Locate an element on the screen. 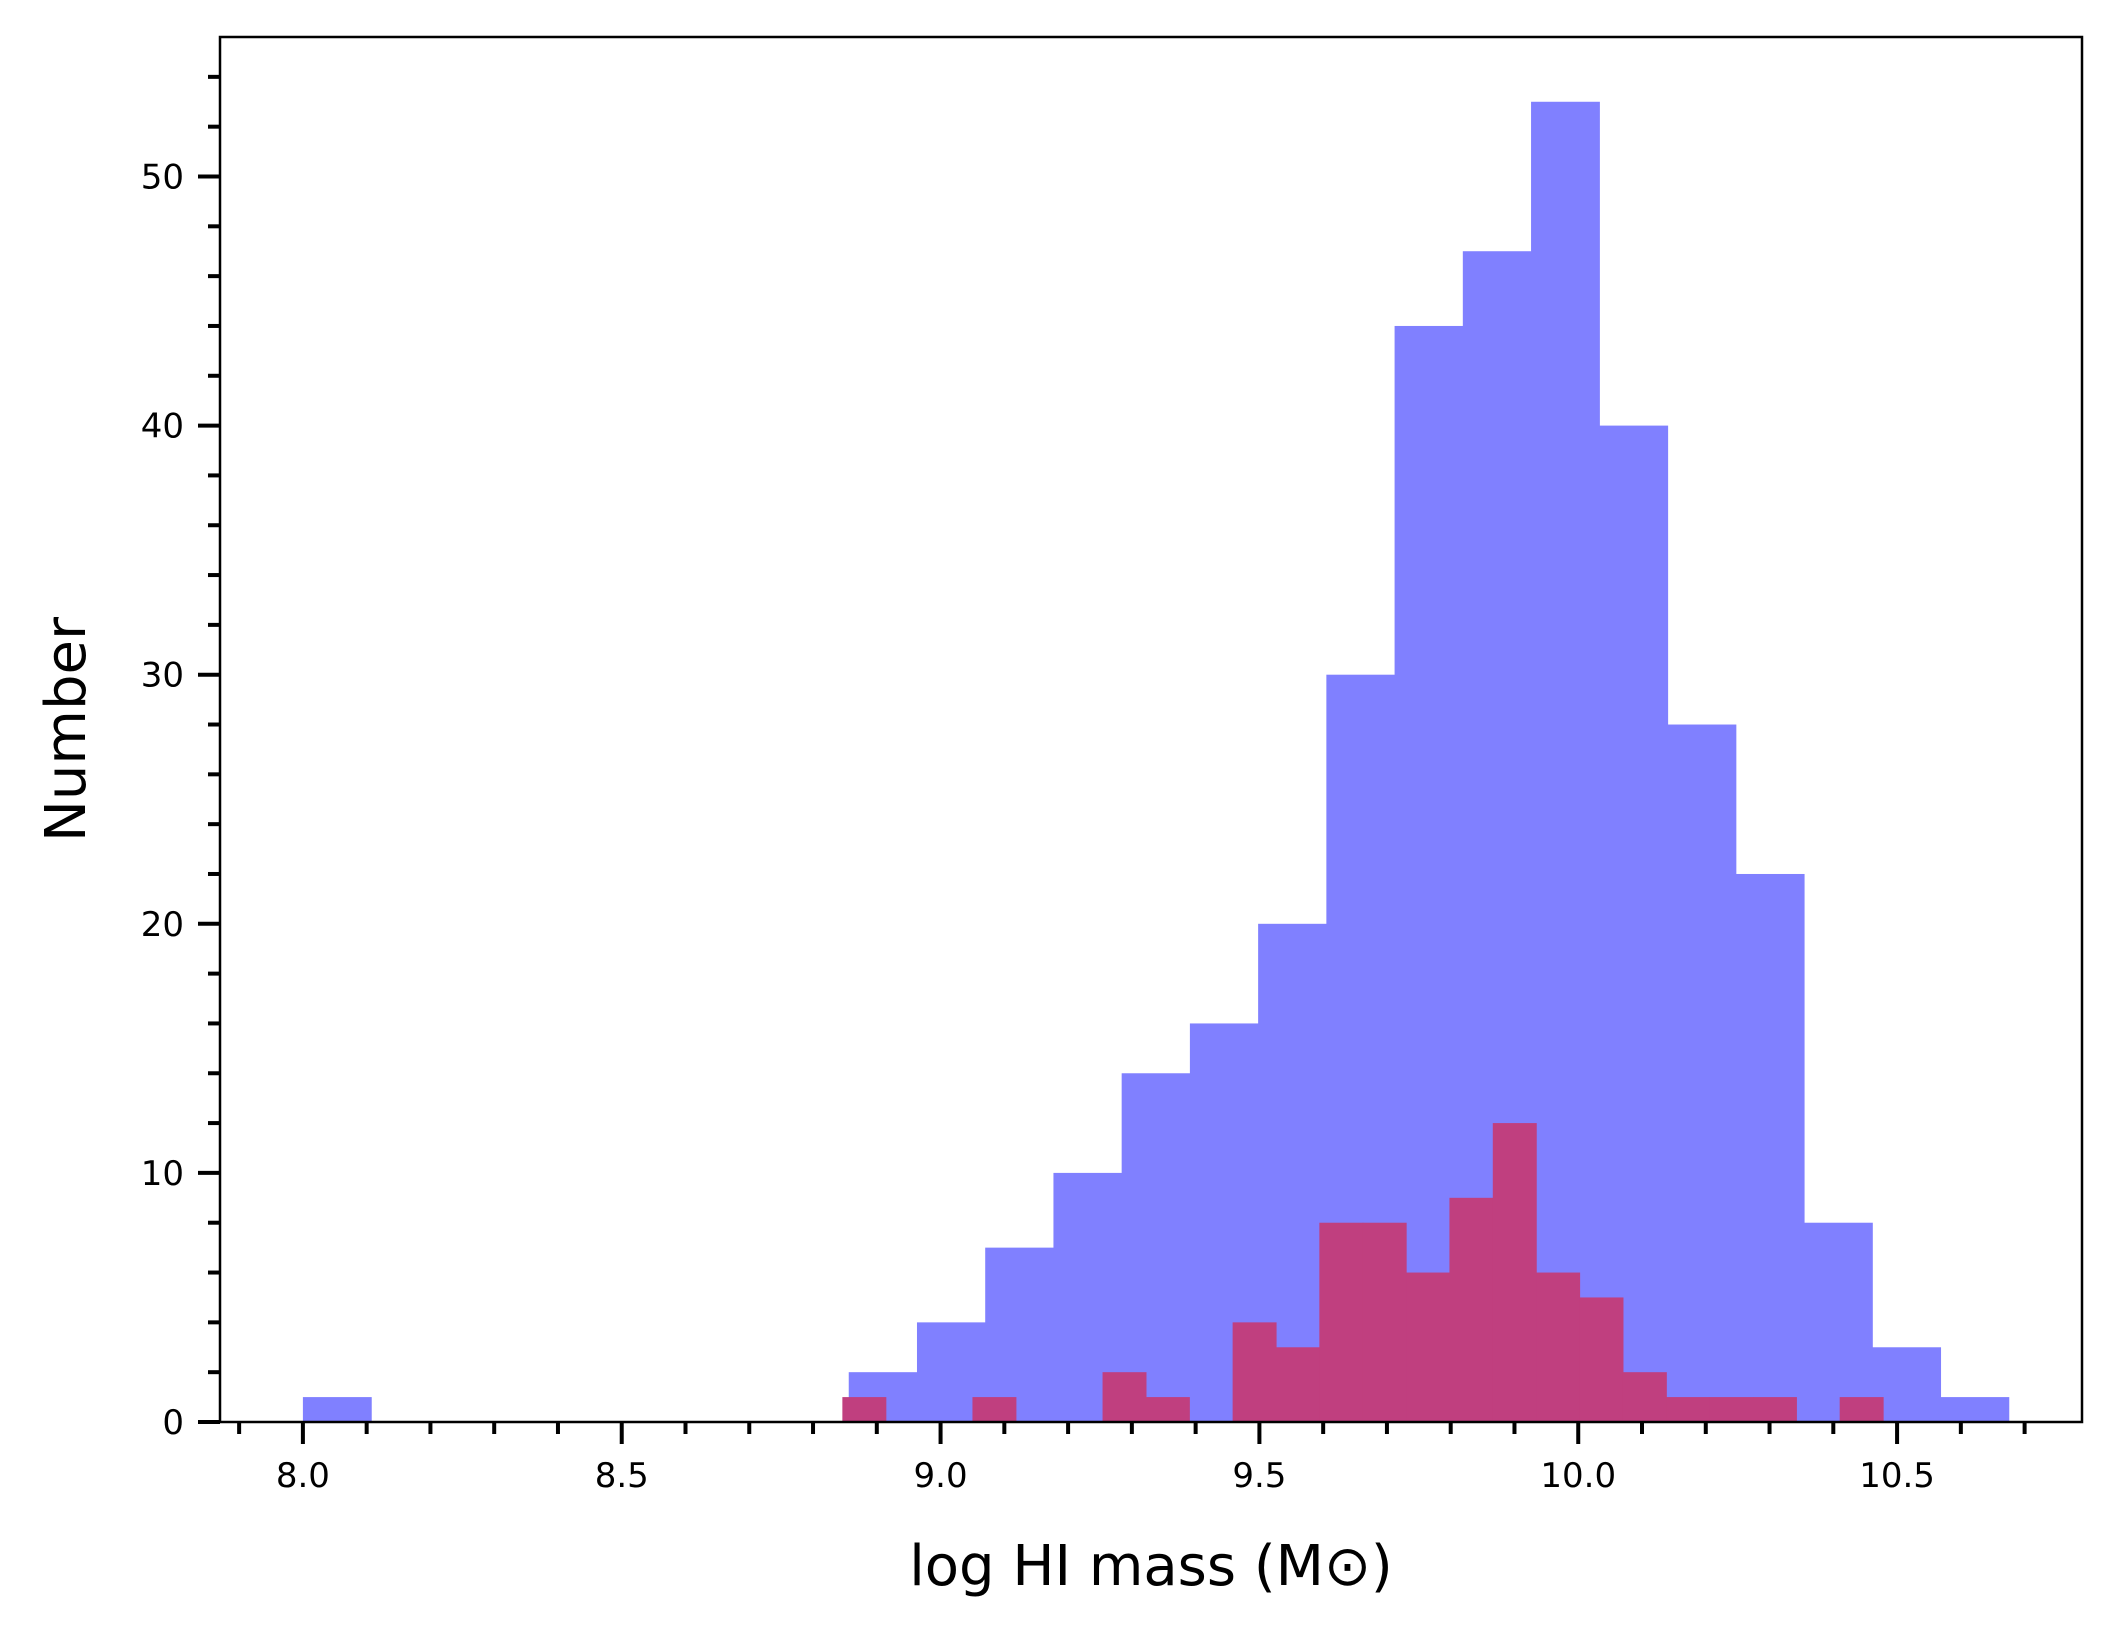  y-tick-label: 10 is located at coordinates (162, 1174).